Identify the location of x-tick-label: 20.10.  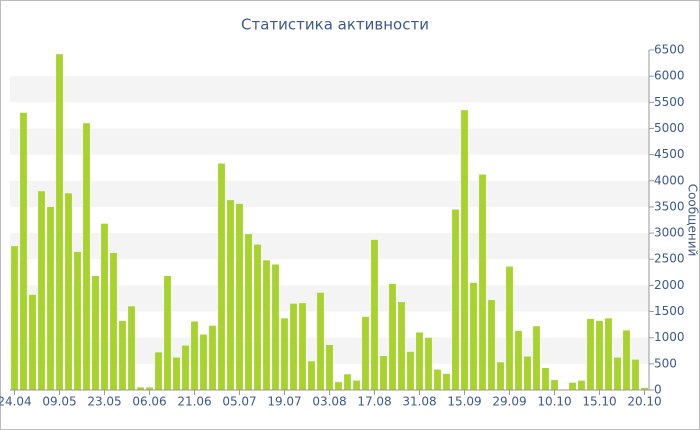
(644, 402).